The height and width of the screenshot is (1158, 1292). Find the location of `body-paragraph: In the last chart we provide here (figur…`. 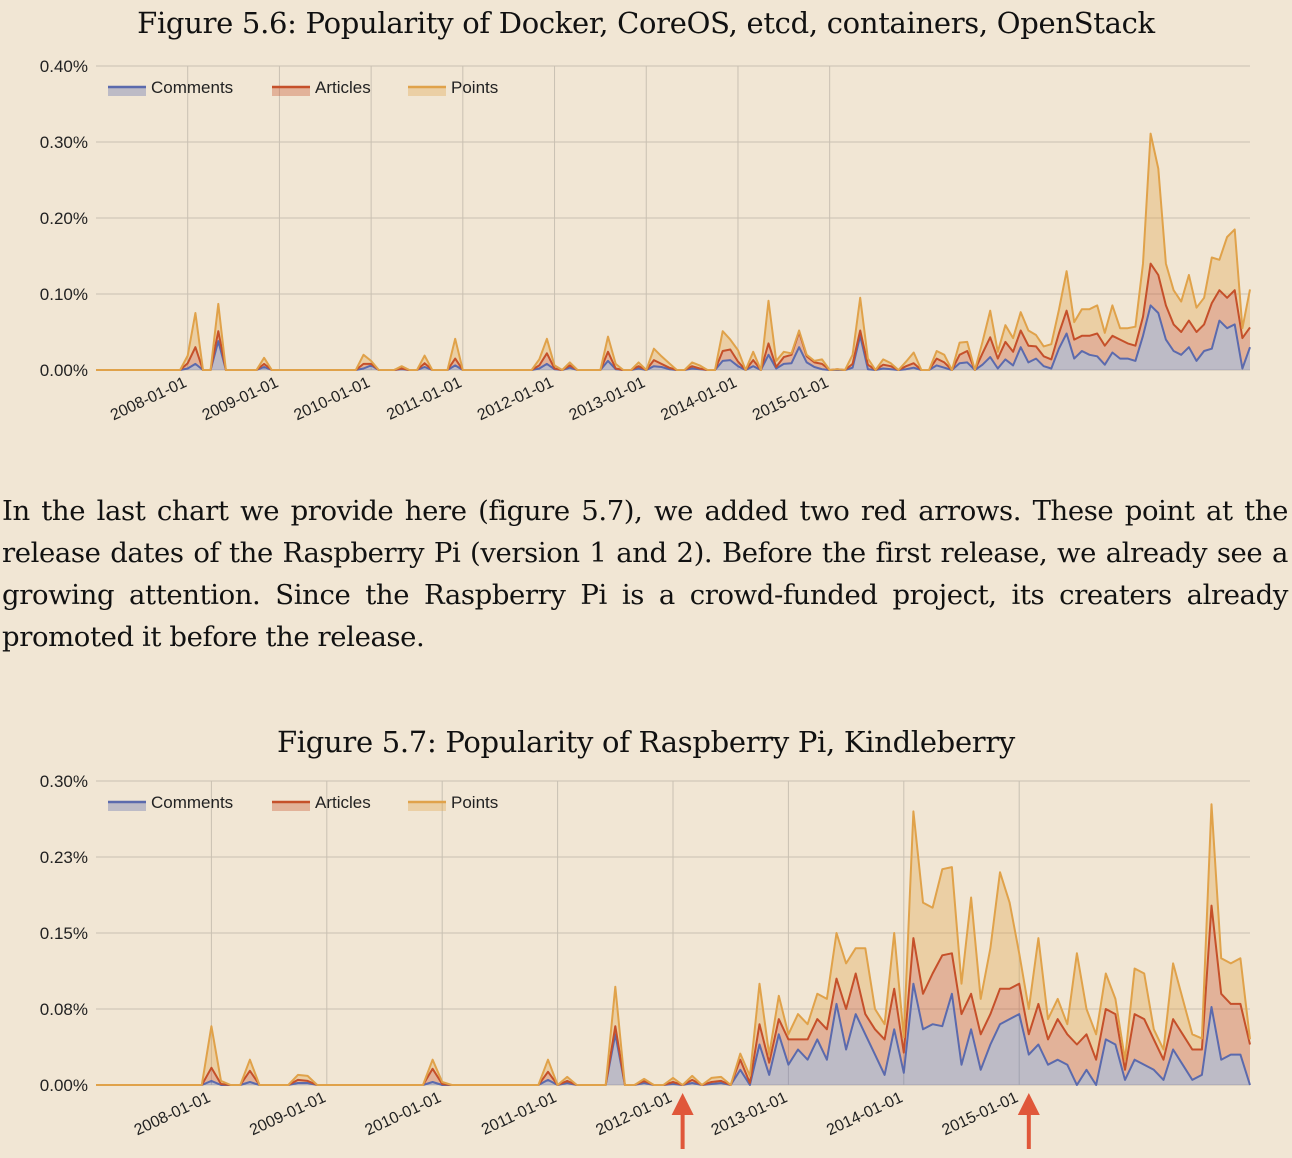

body-paragraph: In the last chart we provide here (figur… is located at coordinates (645, 574).